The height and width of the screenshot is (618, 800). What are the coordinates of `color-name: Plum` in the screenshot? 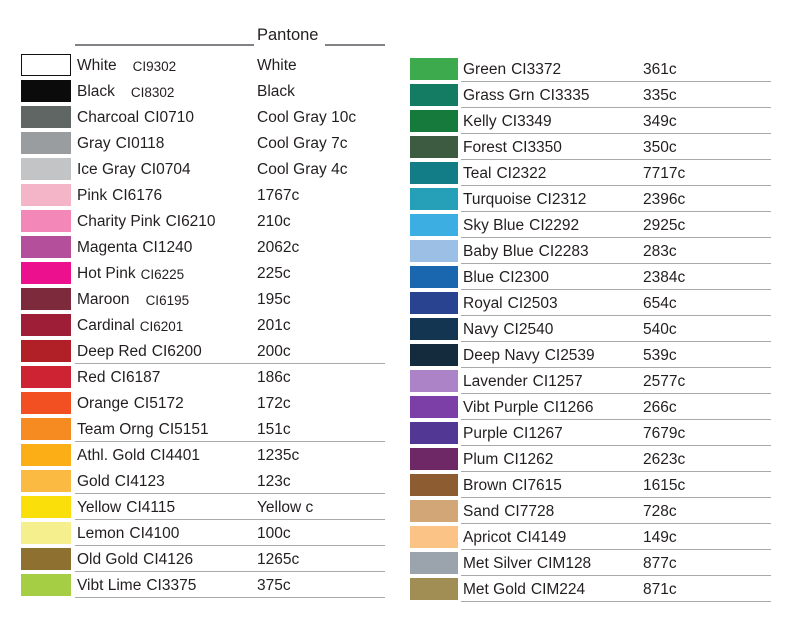 It's located at (481, 459).